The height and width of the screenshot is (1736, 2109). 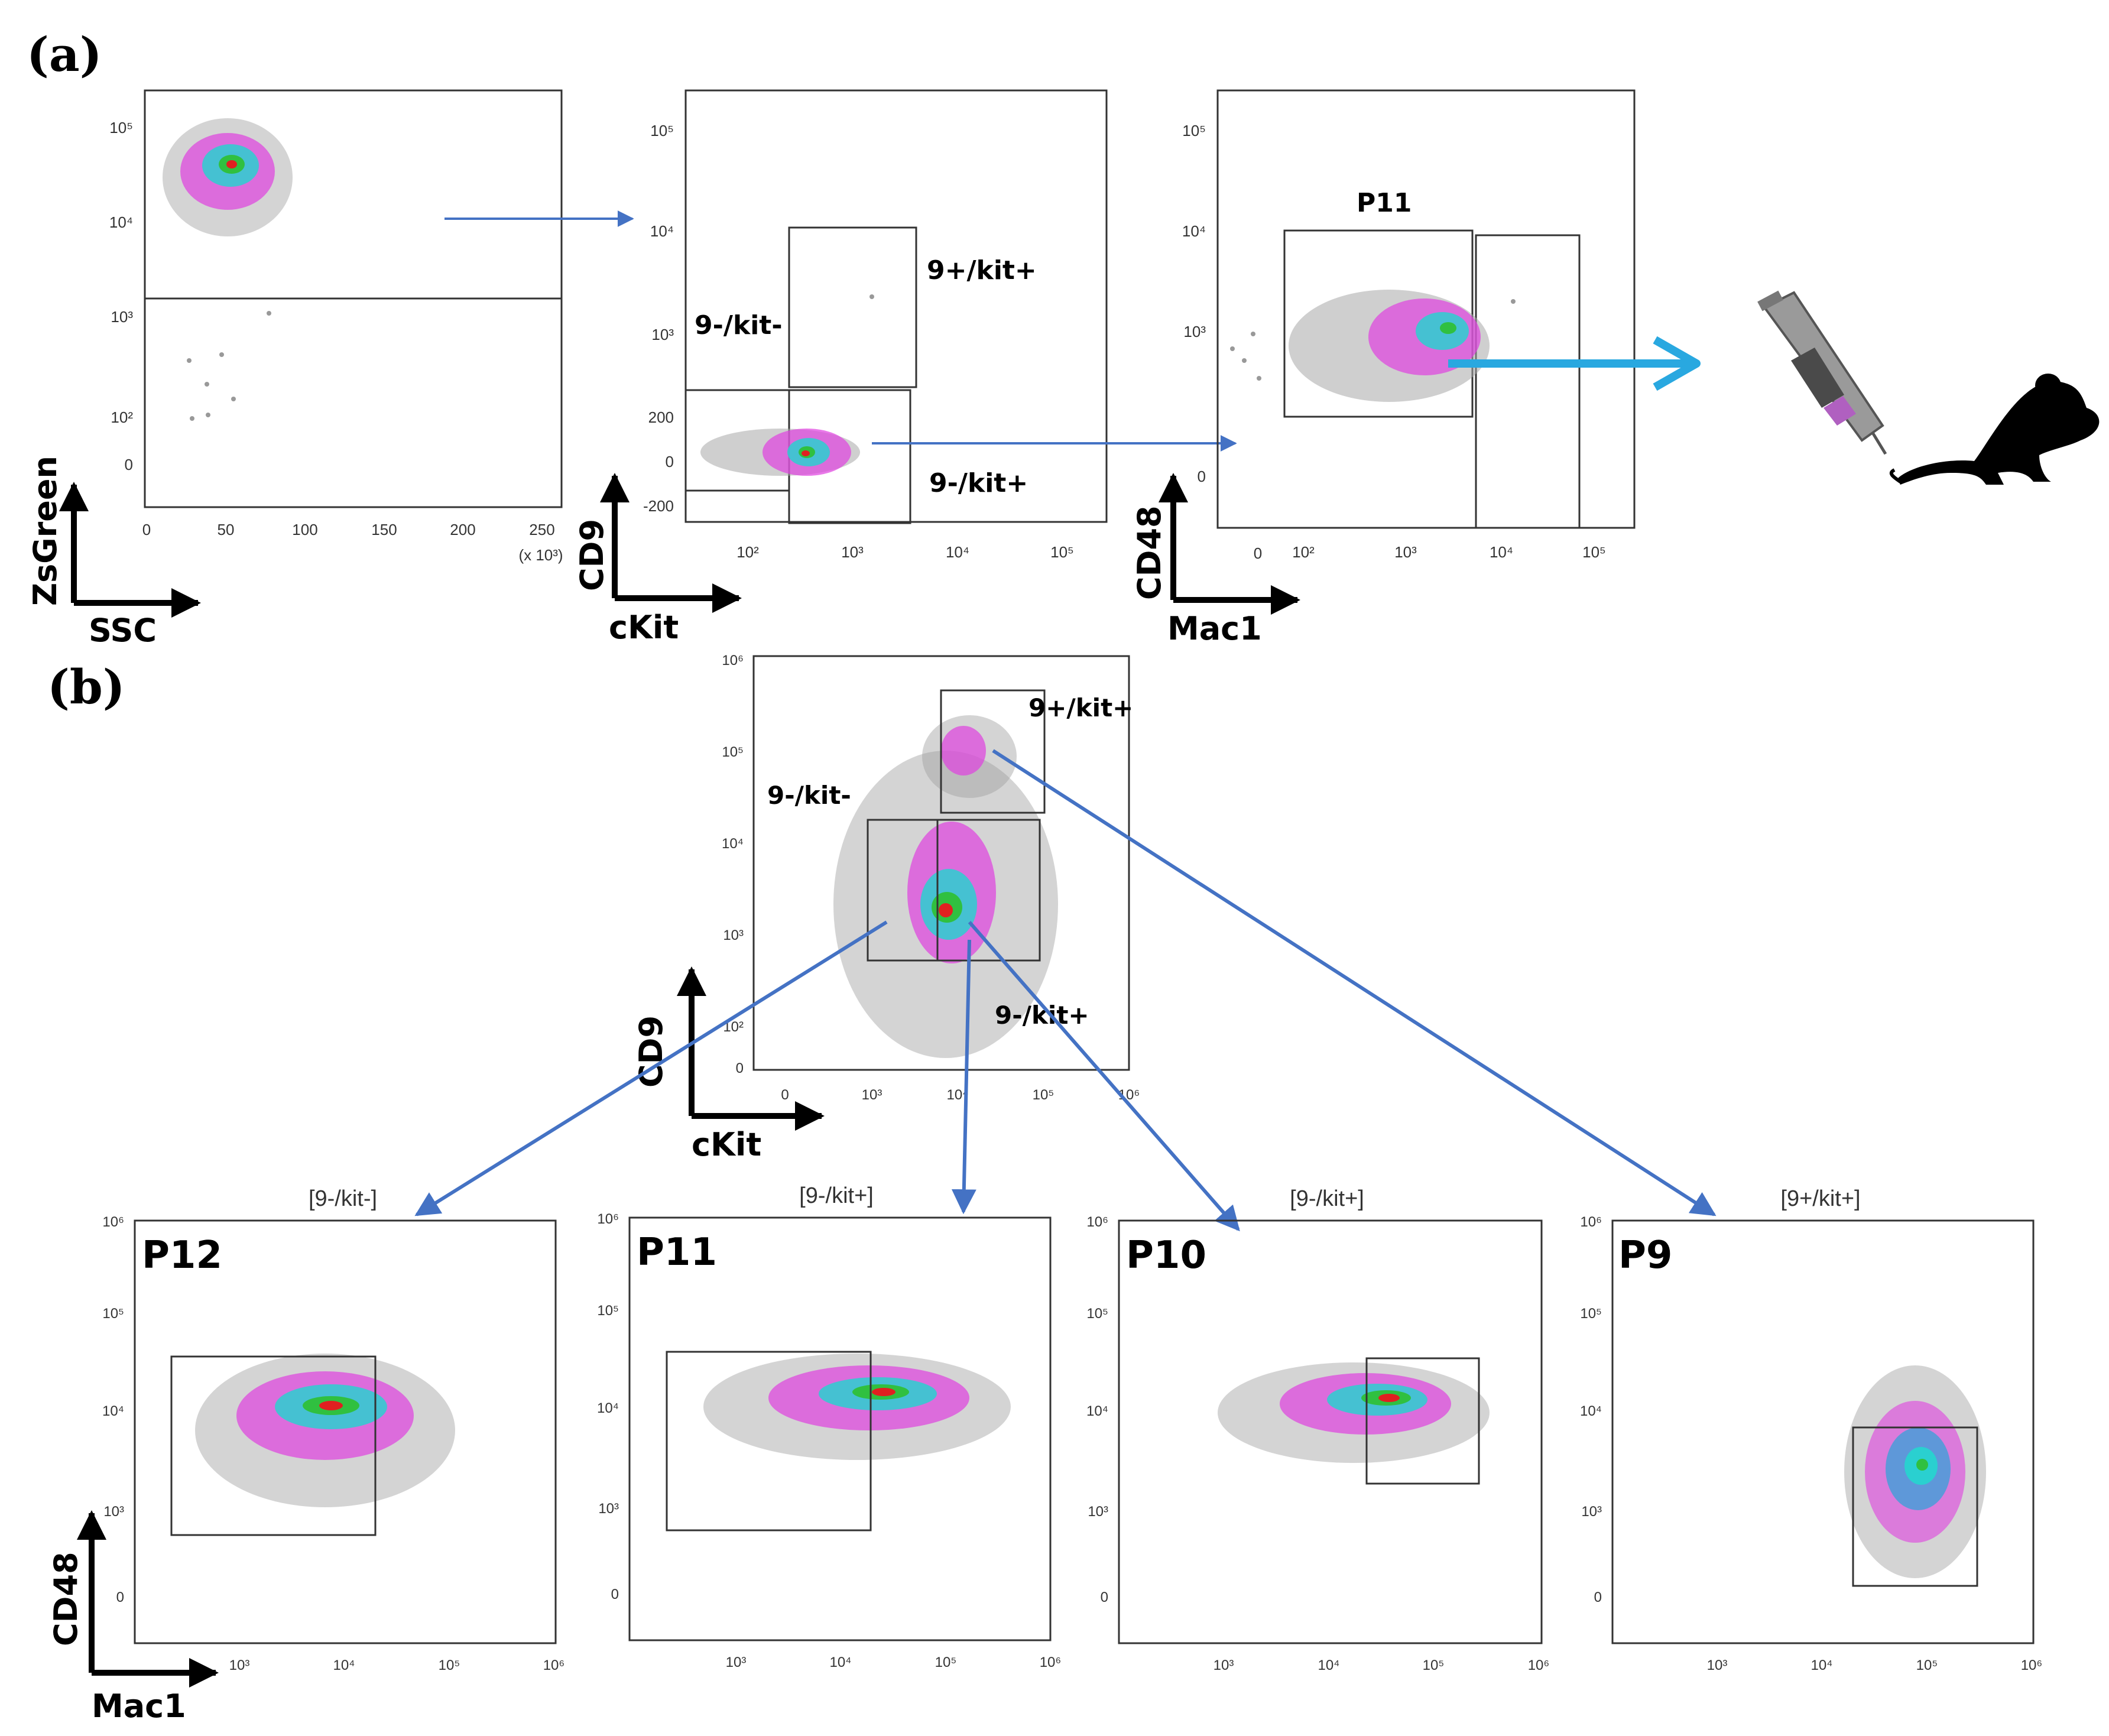 What do you see at coordinates (989, 891) in the screenshot?
I see `gate-9neg-kitpos` at bounding box center [989, 891].